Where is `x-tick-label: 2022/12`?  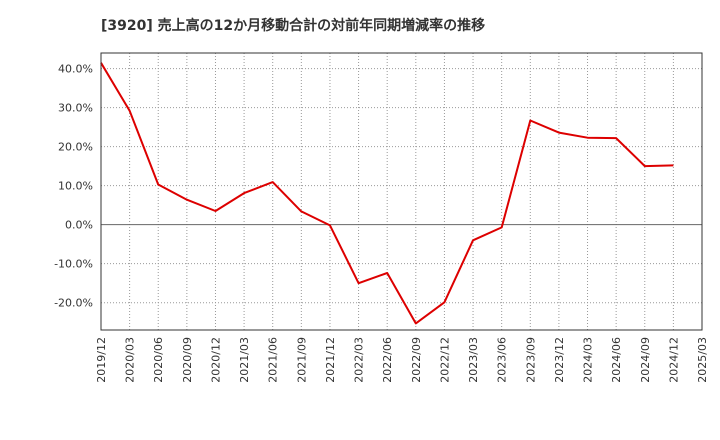 x-tick-label: 2022/12 is located at coordinates (444, 360).